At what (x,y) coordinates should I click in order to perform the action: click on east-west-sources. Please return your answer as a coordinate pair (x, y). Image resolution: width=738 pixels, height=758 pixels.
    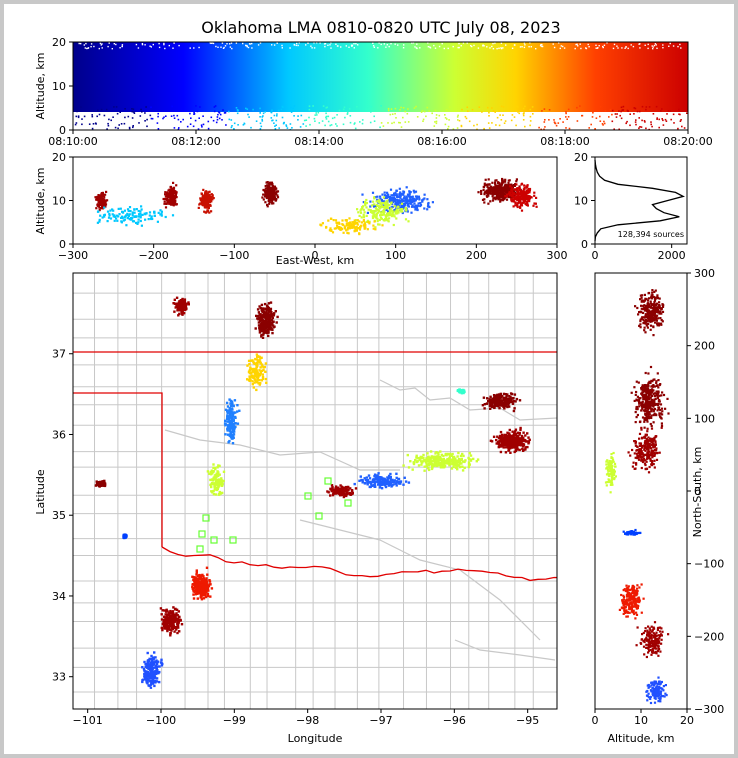
    Looking at the image, I should click on (315, 200).